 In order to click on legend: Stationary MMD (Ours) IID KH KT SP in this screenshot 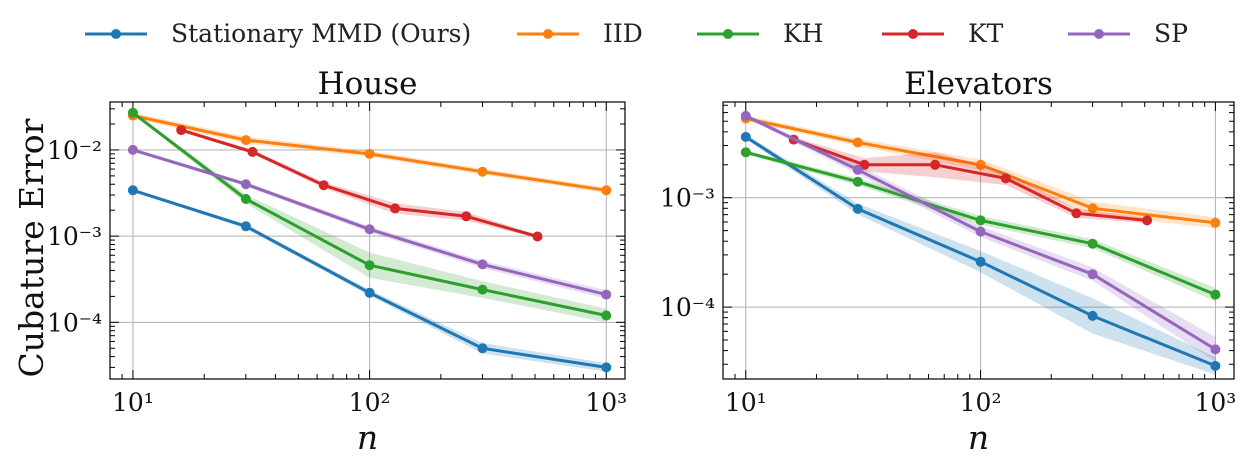, I will do `click(636, 33)`.